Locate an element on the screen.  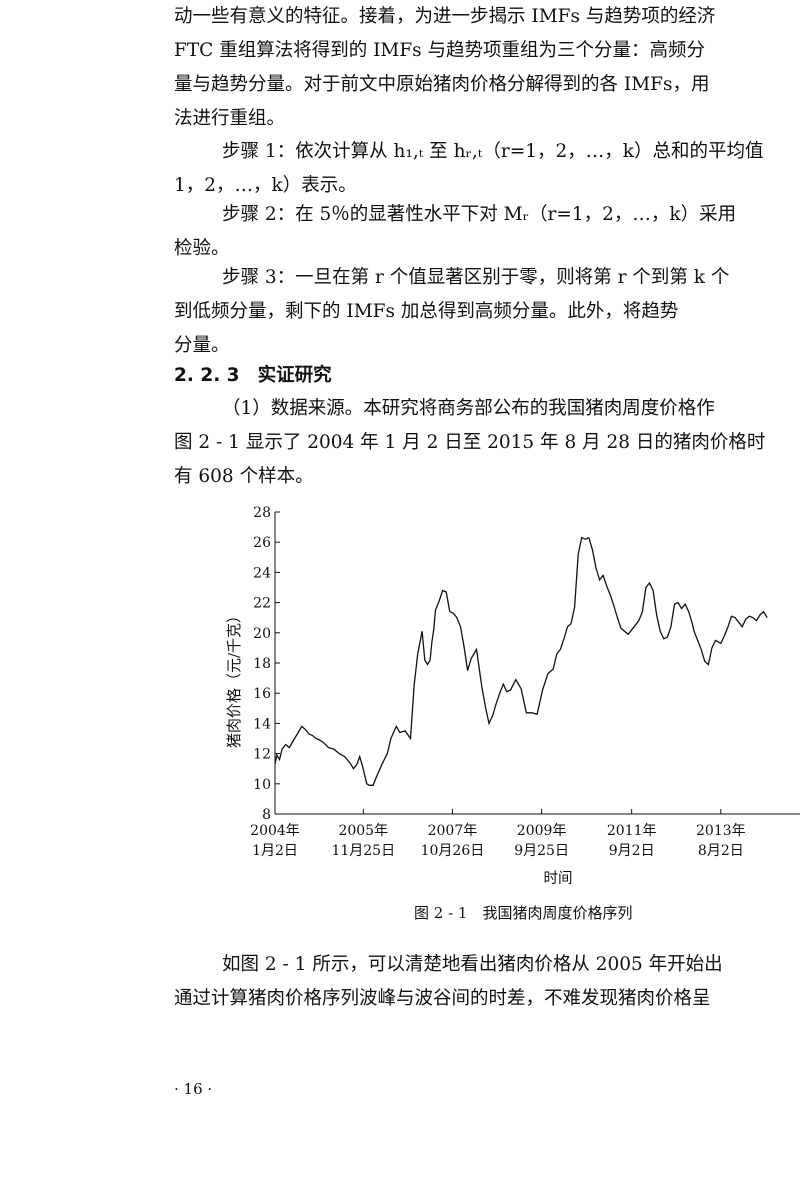
text-line: 步骤 3：一旦在第 r 个值显著区别于零，则将第 r 个到第 k 个 is located at coordinates (476, 277).